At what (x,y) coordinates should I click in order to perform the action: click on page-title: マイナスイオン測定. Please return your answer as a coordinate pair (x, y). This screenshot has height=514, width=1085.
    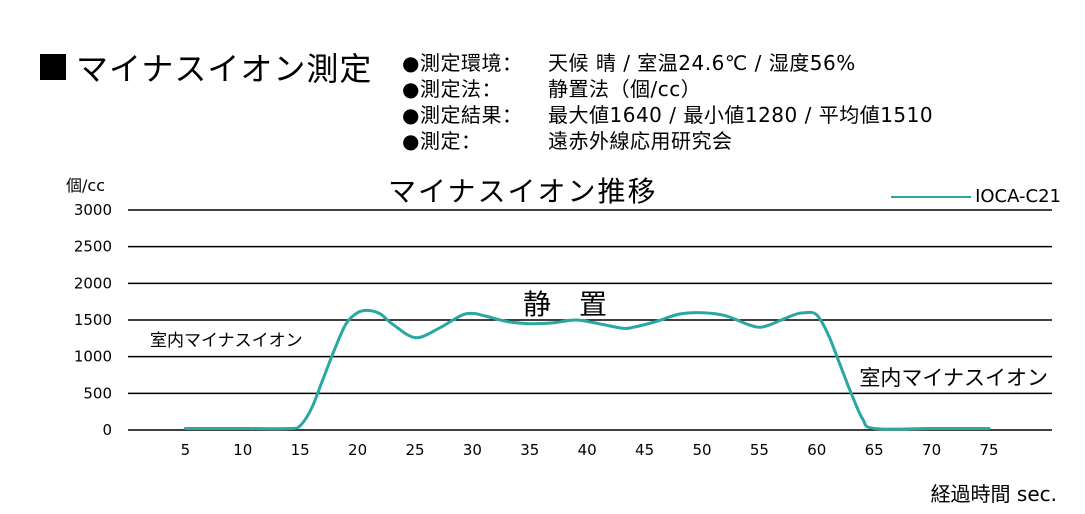
    Looking at the image, I should click on (224, 69).